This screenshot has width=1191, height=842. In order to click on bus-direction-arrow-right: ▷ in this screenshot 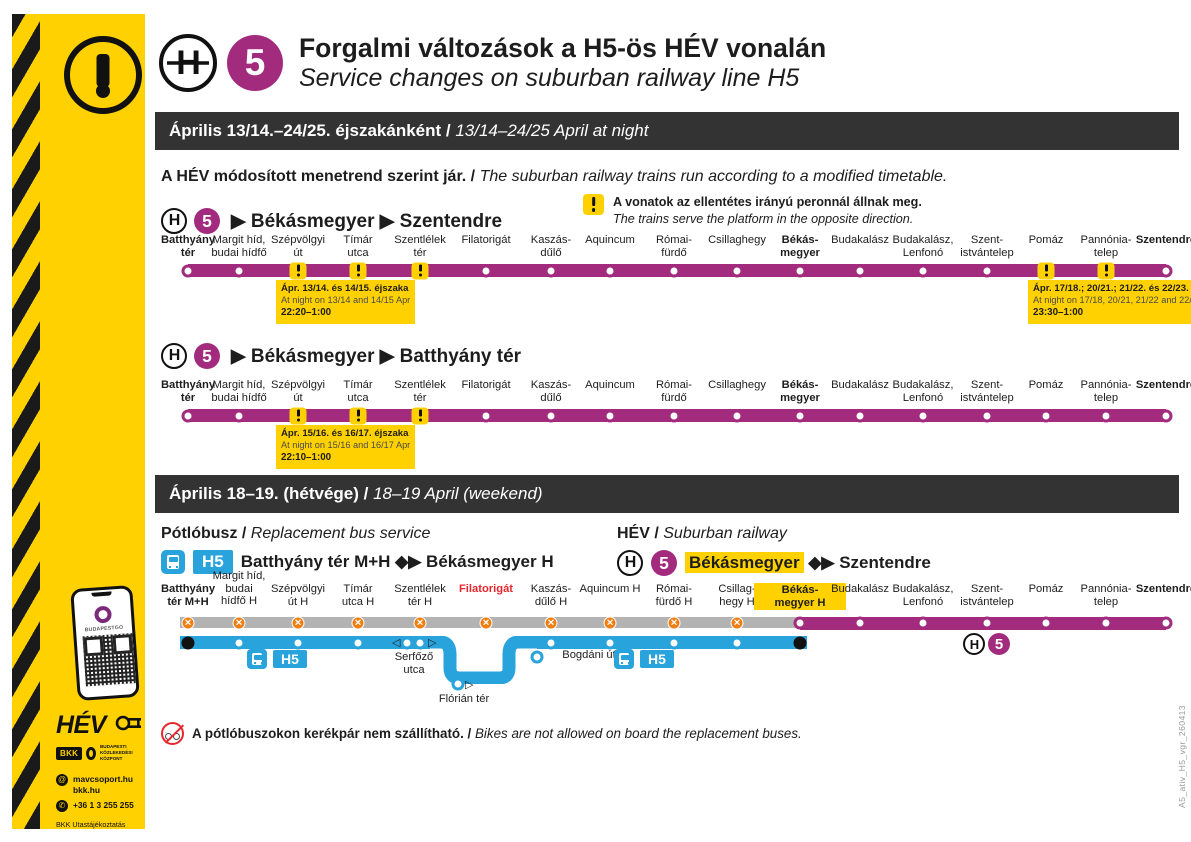, I will do `click(432, 643)`.